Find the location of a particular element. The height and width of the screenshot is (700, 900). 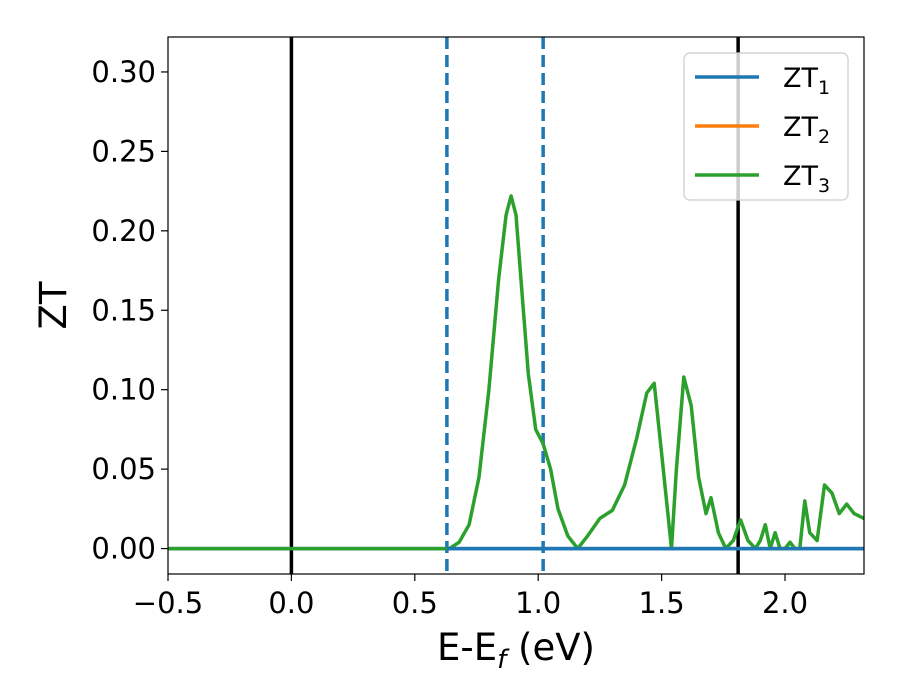

legend-box is located at coordinates (766, 126).